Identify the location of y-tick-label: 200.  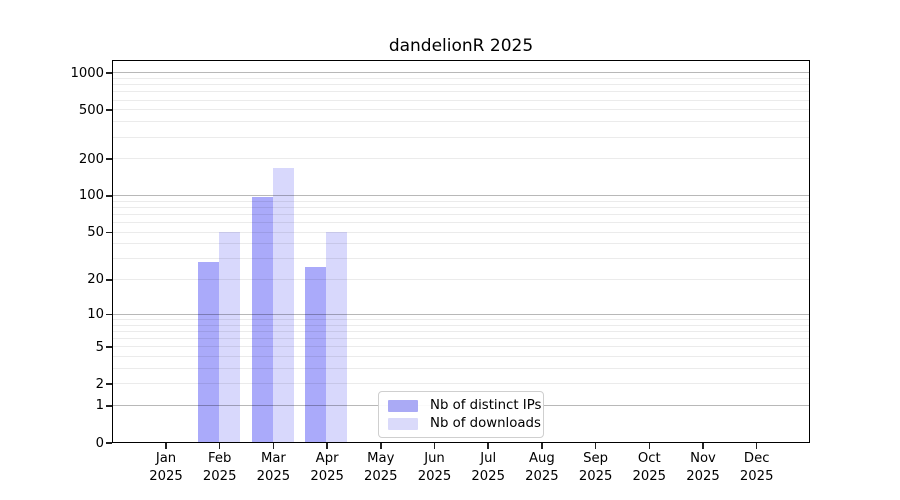
(91, 159).